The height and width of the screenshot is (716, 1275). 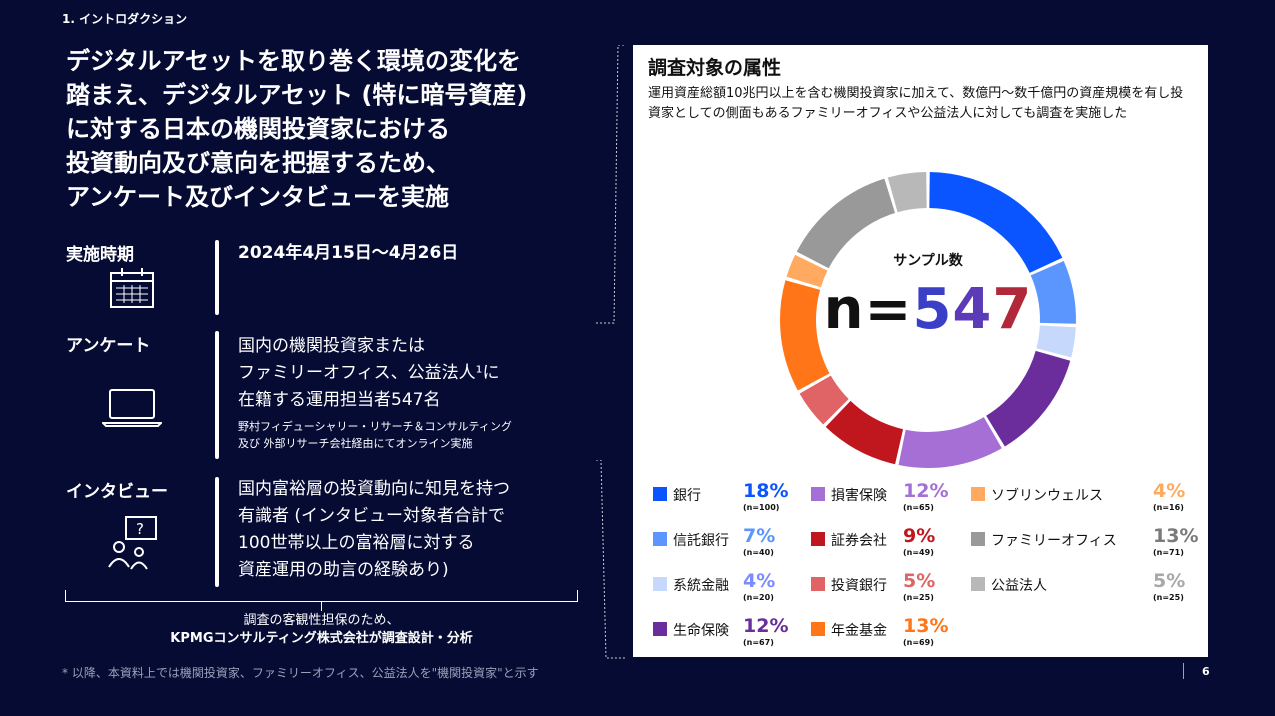 I want to click on section-label: 1. イントロダクション, so click(x=125, y=19).